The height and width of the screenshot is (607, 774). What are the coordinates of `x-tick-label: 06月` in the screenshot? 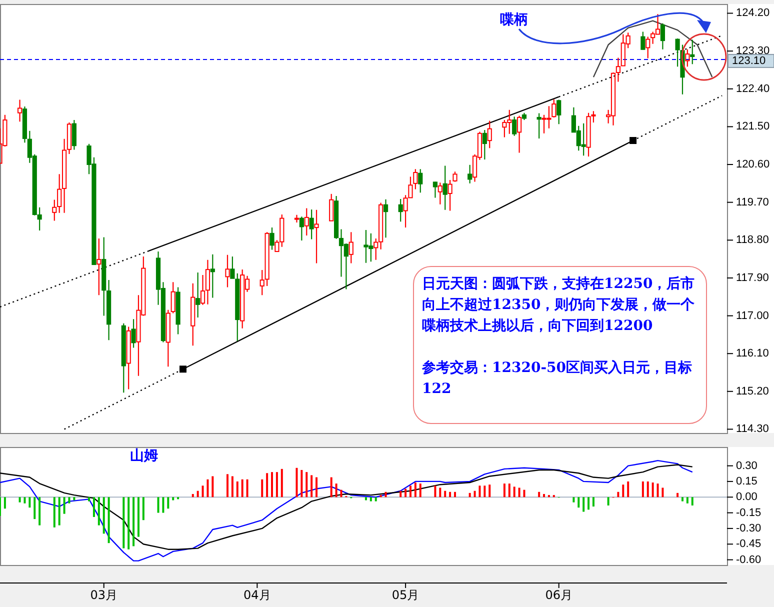 It's located at (558, 595).